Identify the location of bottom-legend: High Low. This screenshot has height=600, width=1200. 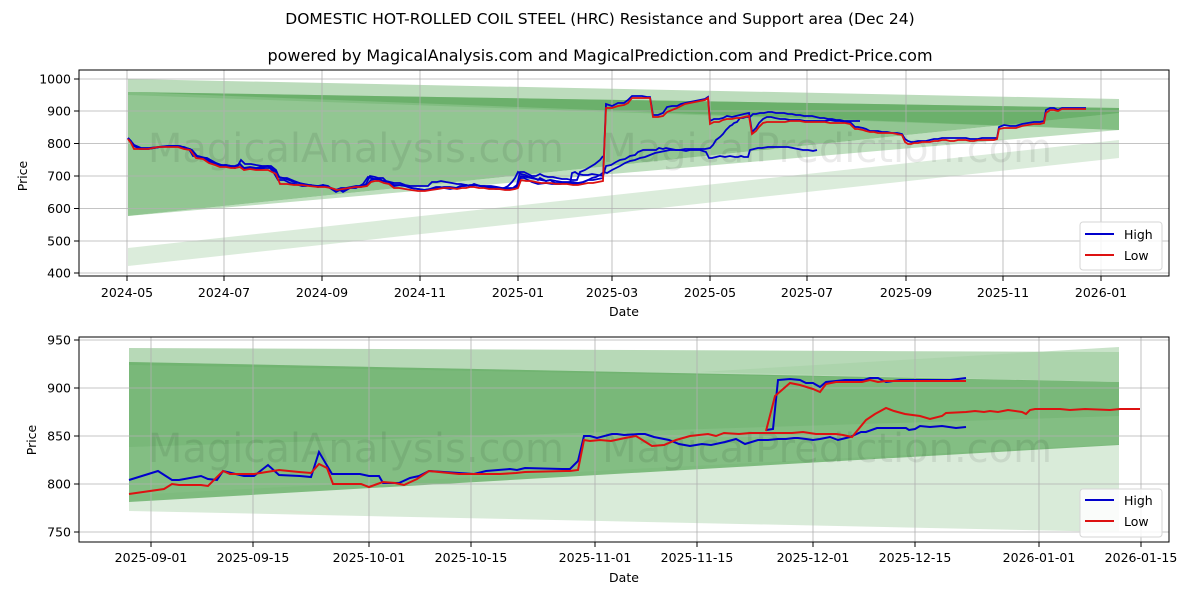
(1121, 513).